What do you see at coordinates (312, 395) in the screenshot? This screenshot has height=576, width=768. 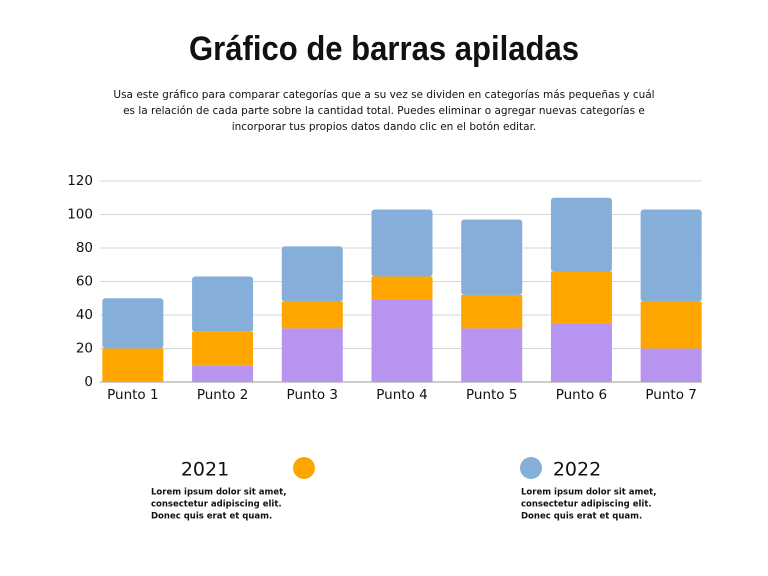 I see `x-tick-label: Punto 3` at bounding box center [312, 395].